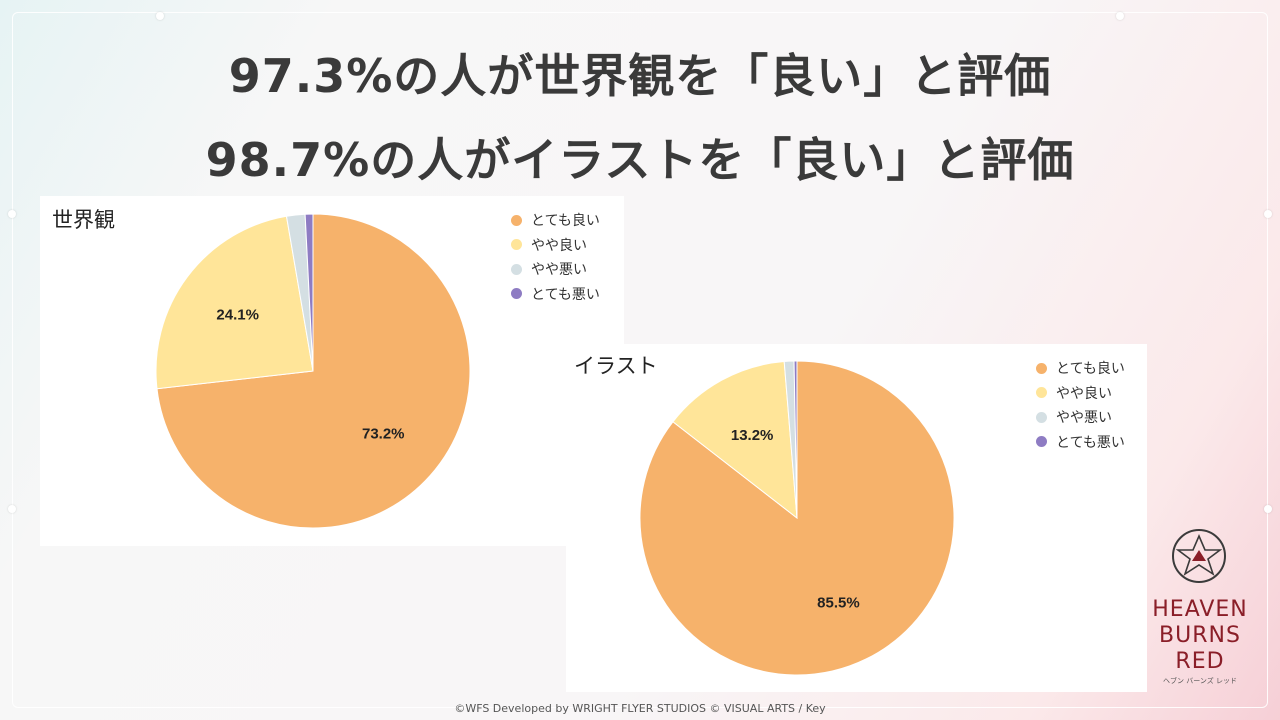  I want to click on brand-line-3: RED, so click(1200, 661).